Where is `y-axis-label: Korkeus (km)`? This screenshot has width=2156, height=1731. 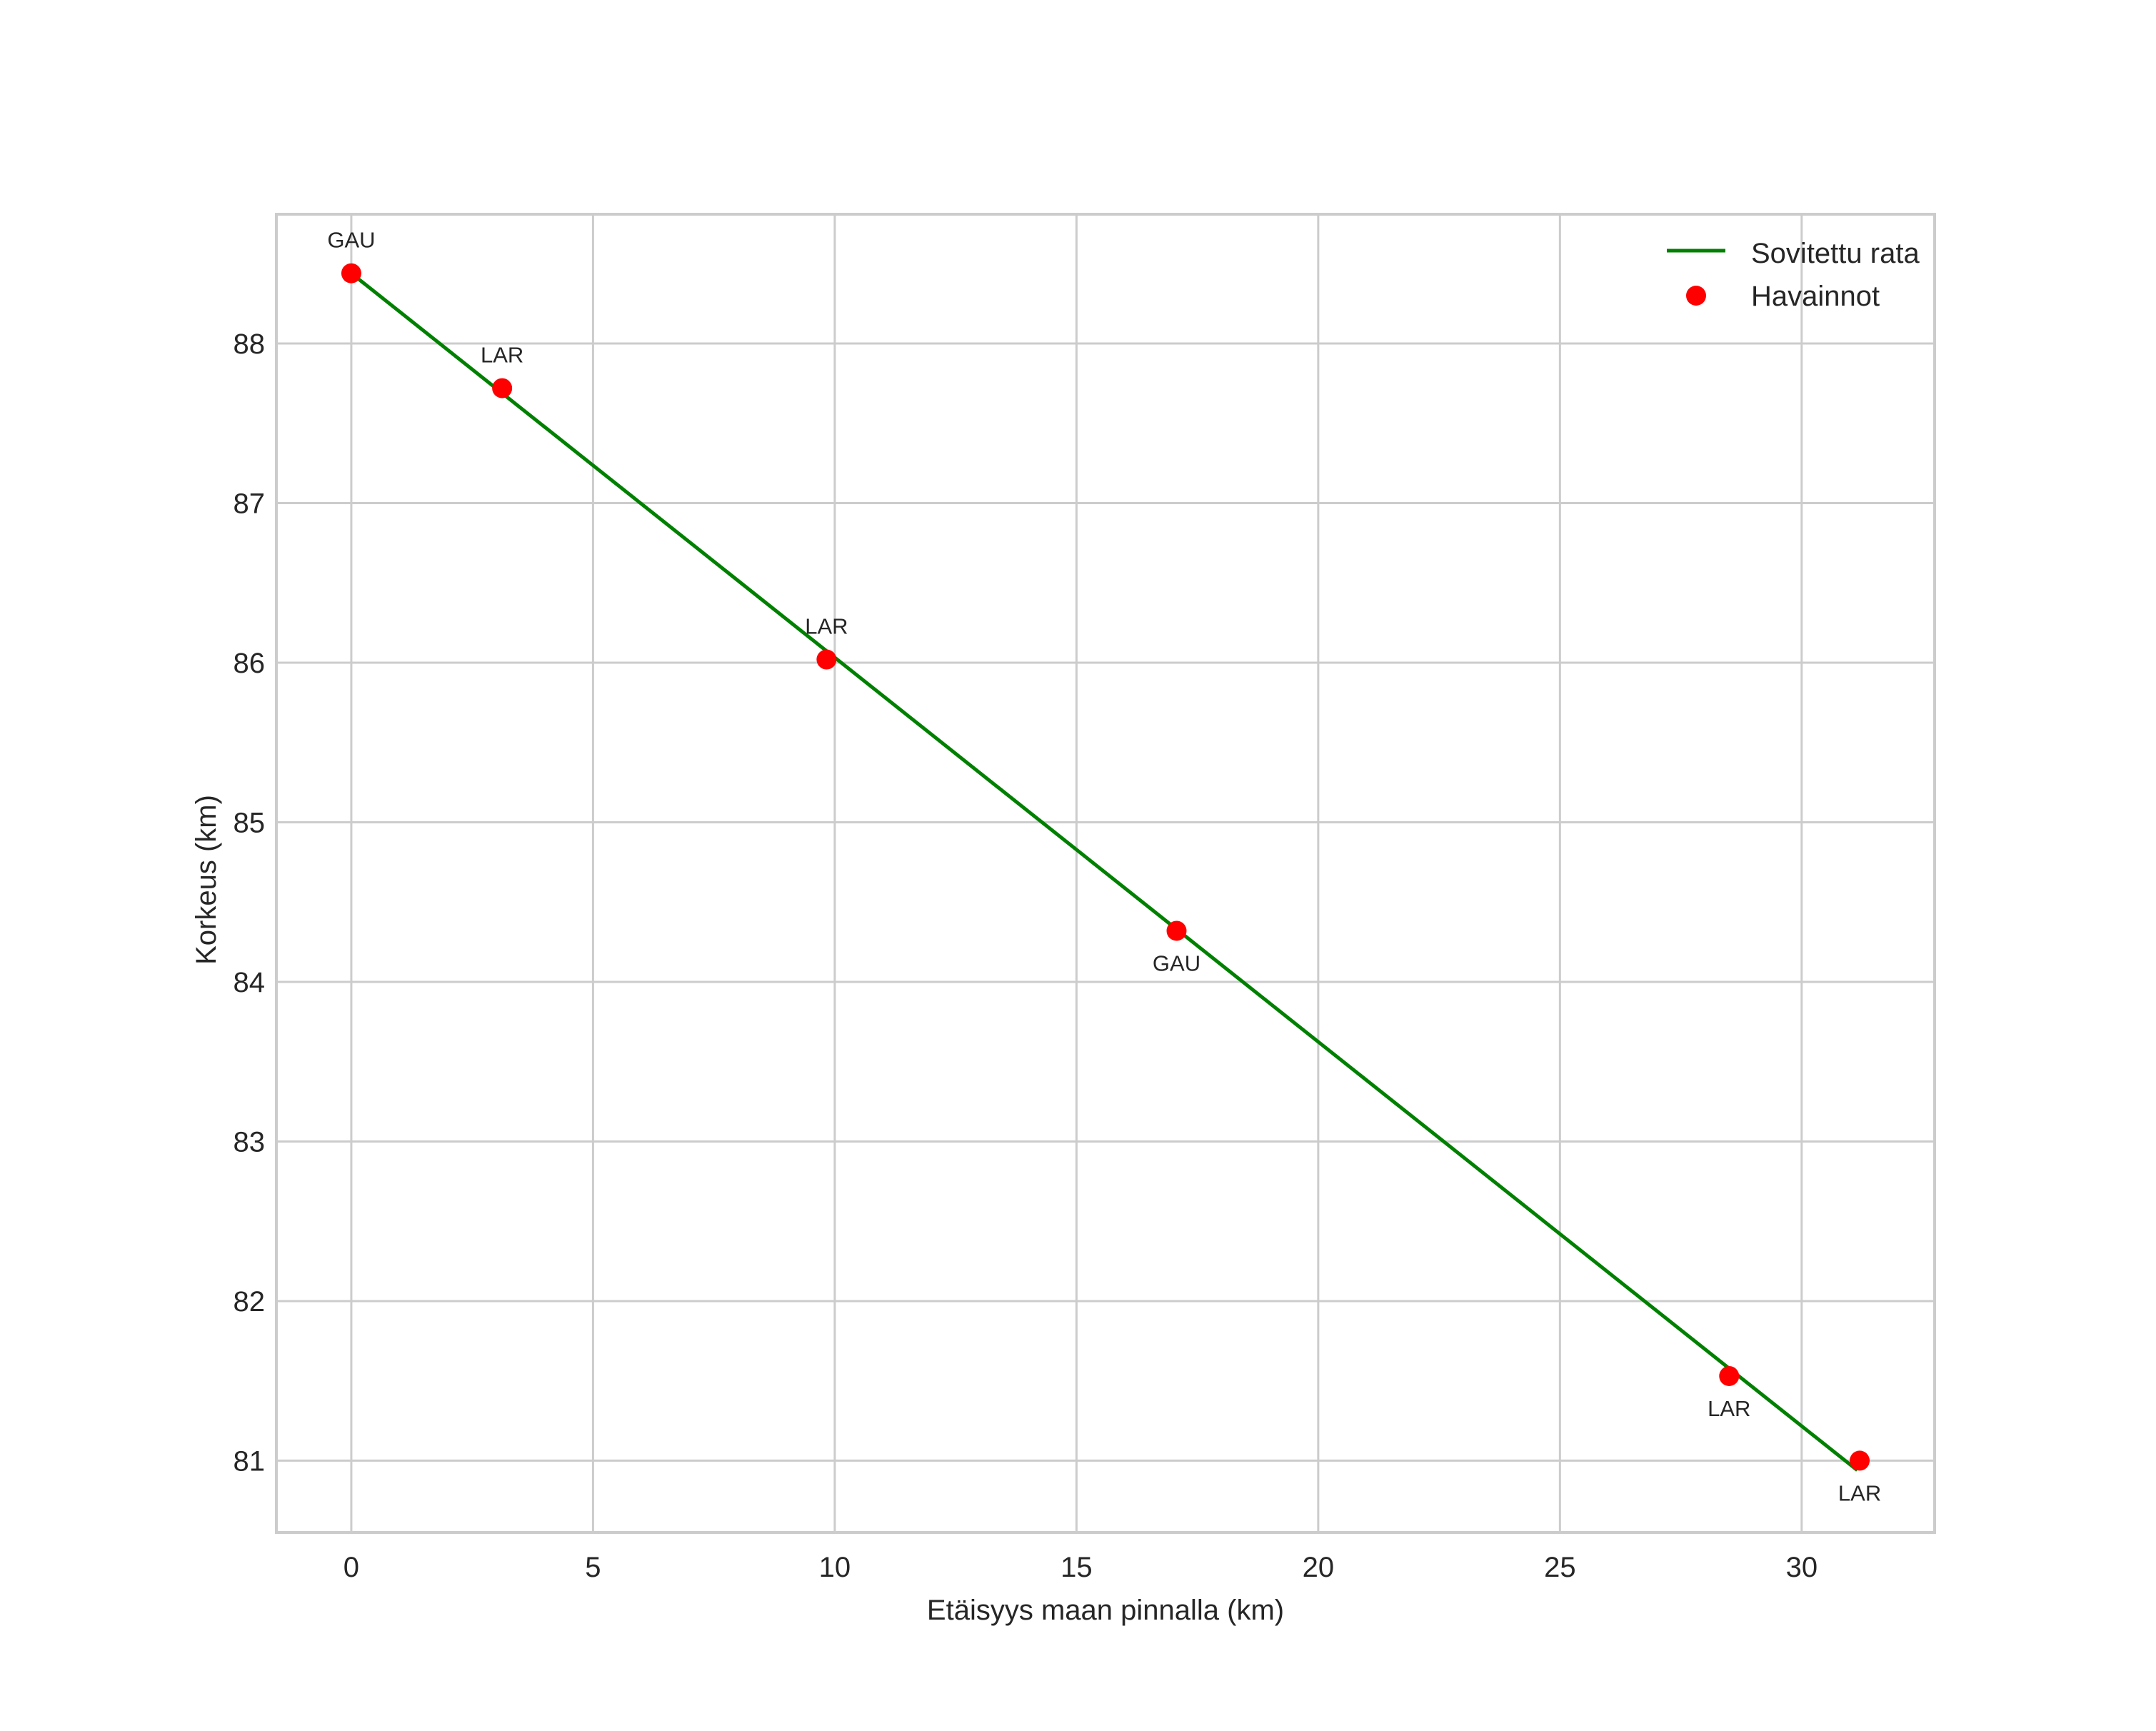 y-axis-label: Korkeus (km) is located at coordinates (207, 880).